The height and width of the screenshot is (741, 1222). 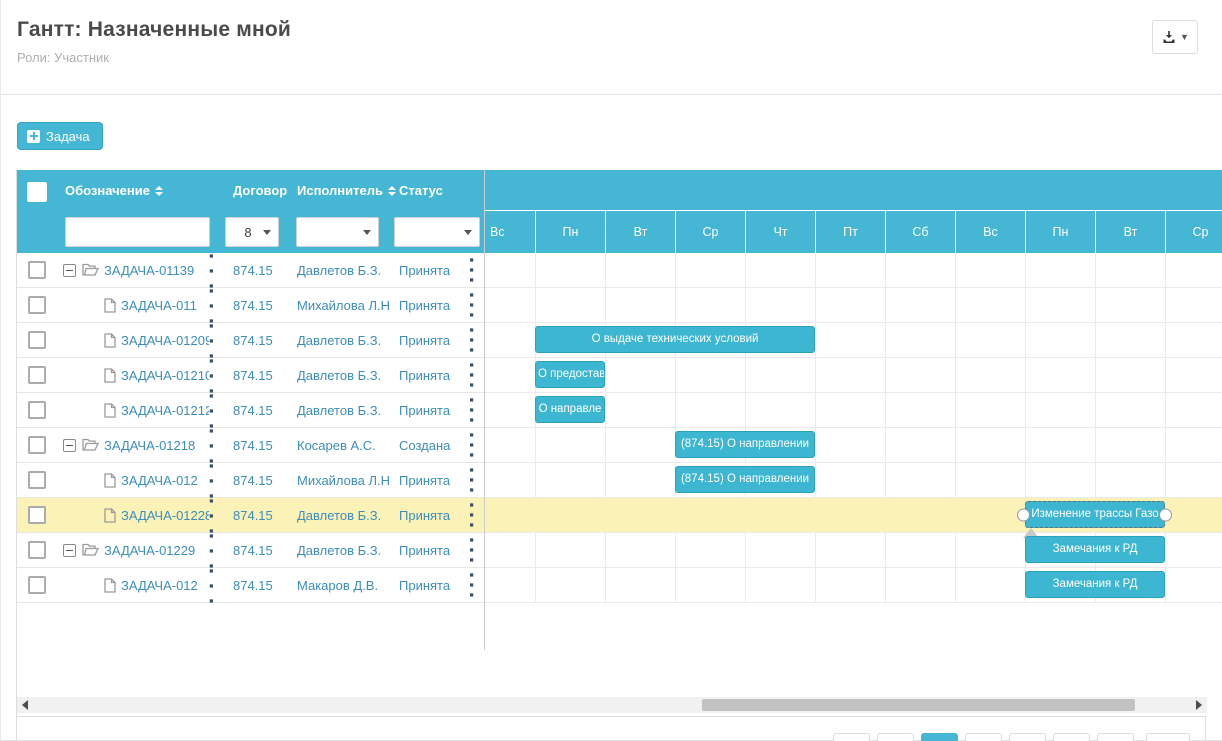 What do you see at coordinates (497, 232) in the screenshot?
I see `day-header-cell: Вс` at bounding box center [497, 232].